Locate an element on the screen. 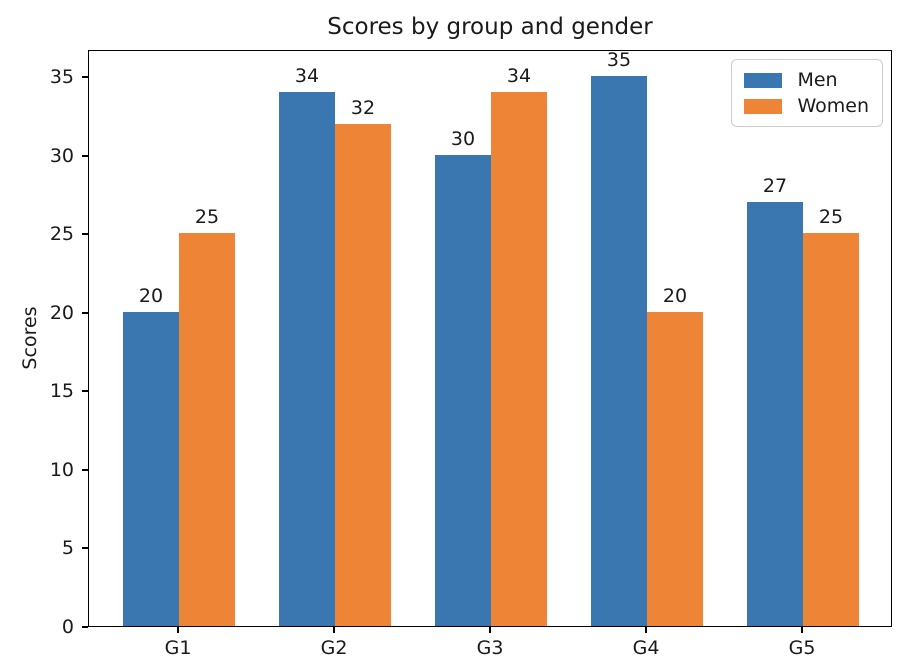 The height and width of the screenshot is (670, 908). legend-item-men: Men is located at coordinates (806, 80).